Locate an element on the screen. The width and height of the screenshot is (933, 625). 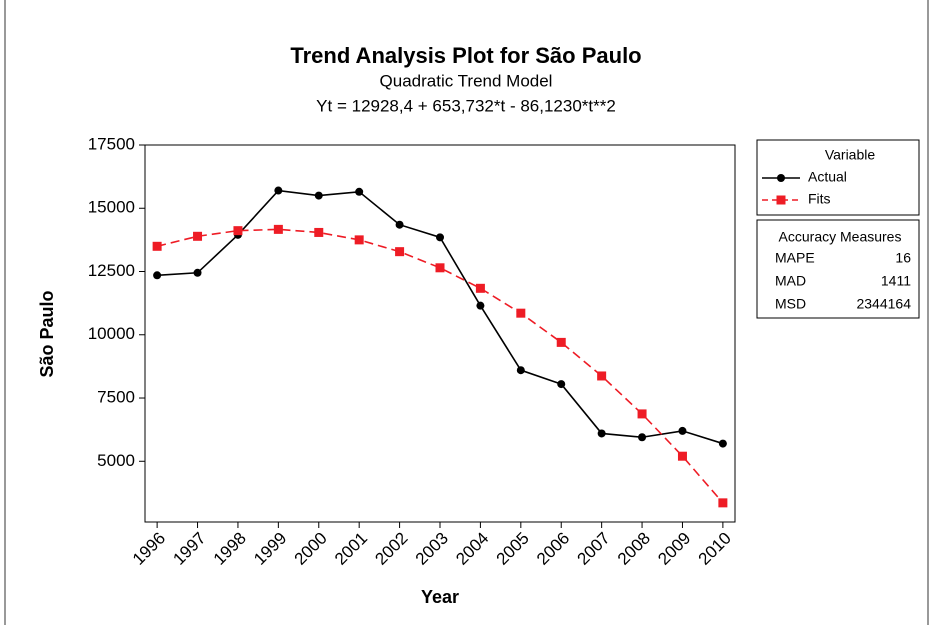
y-tick-label: 7500 is located at coordinates (116, 397).